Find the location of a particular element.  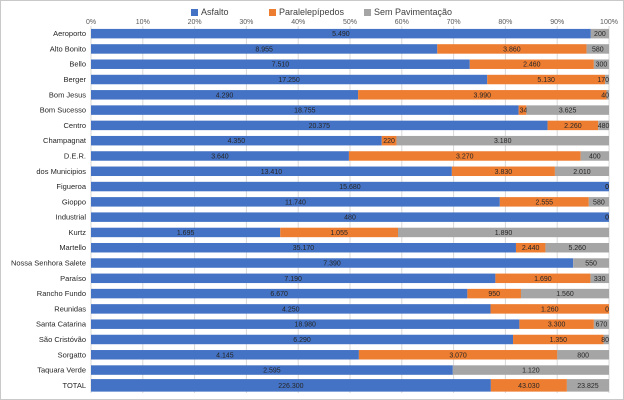

category-label: Figueroa is located at coordinates (71, 186).